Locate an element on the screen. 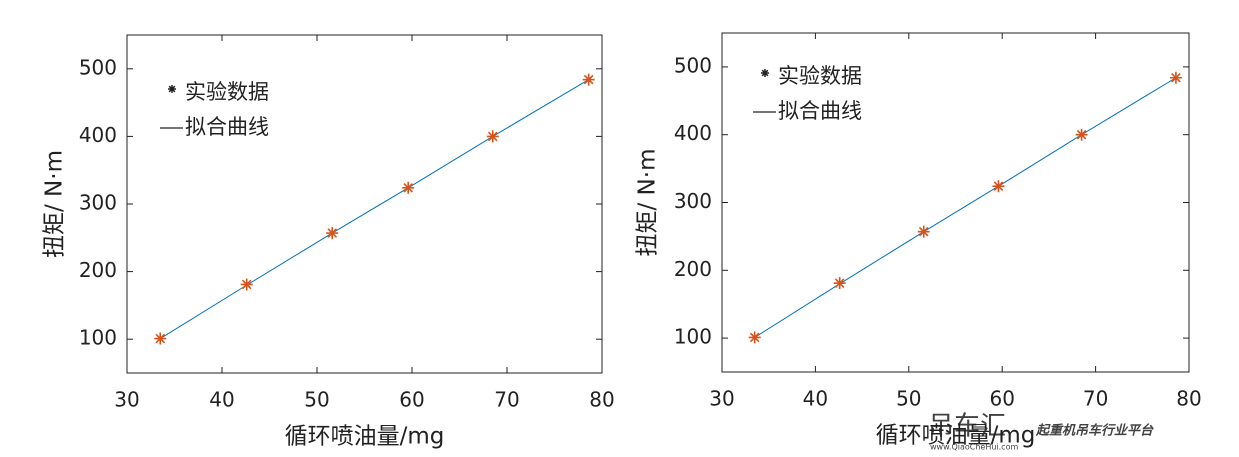  watermark-brand: 吊车汇 is located at coordinates (967, 427).